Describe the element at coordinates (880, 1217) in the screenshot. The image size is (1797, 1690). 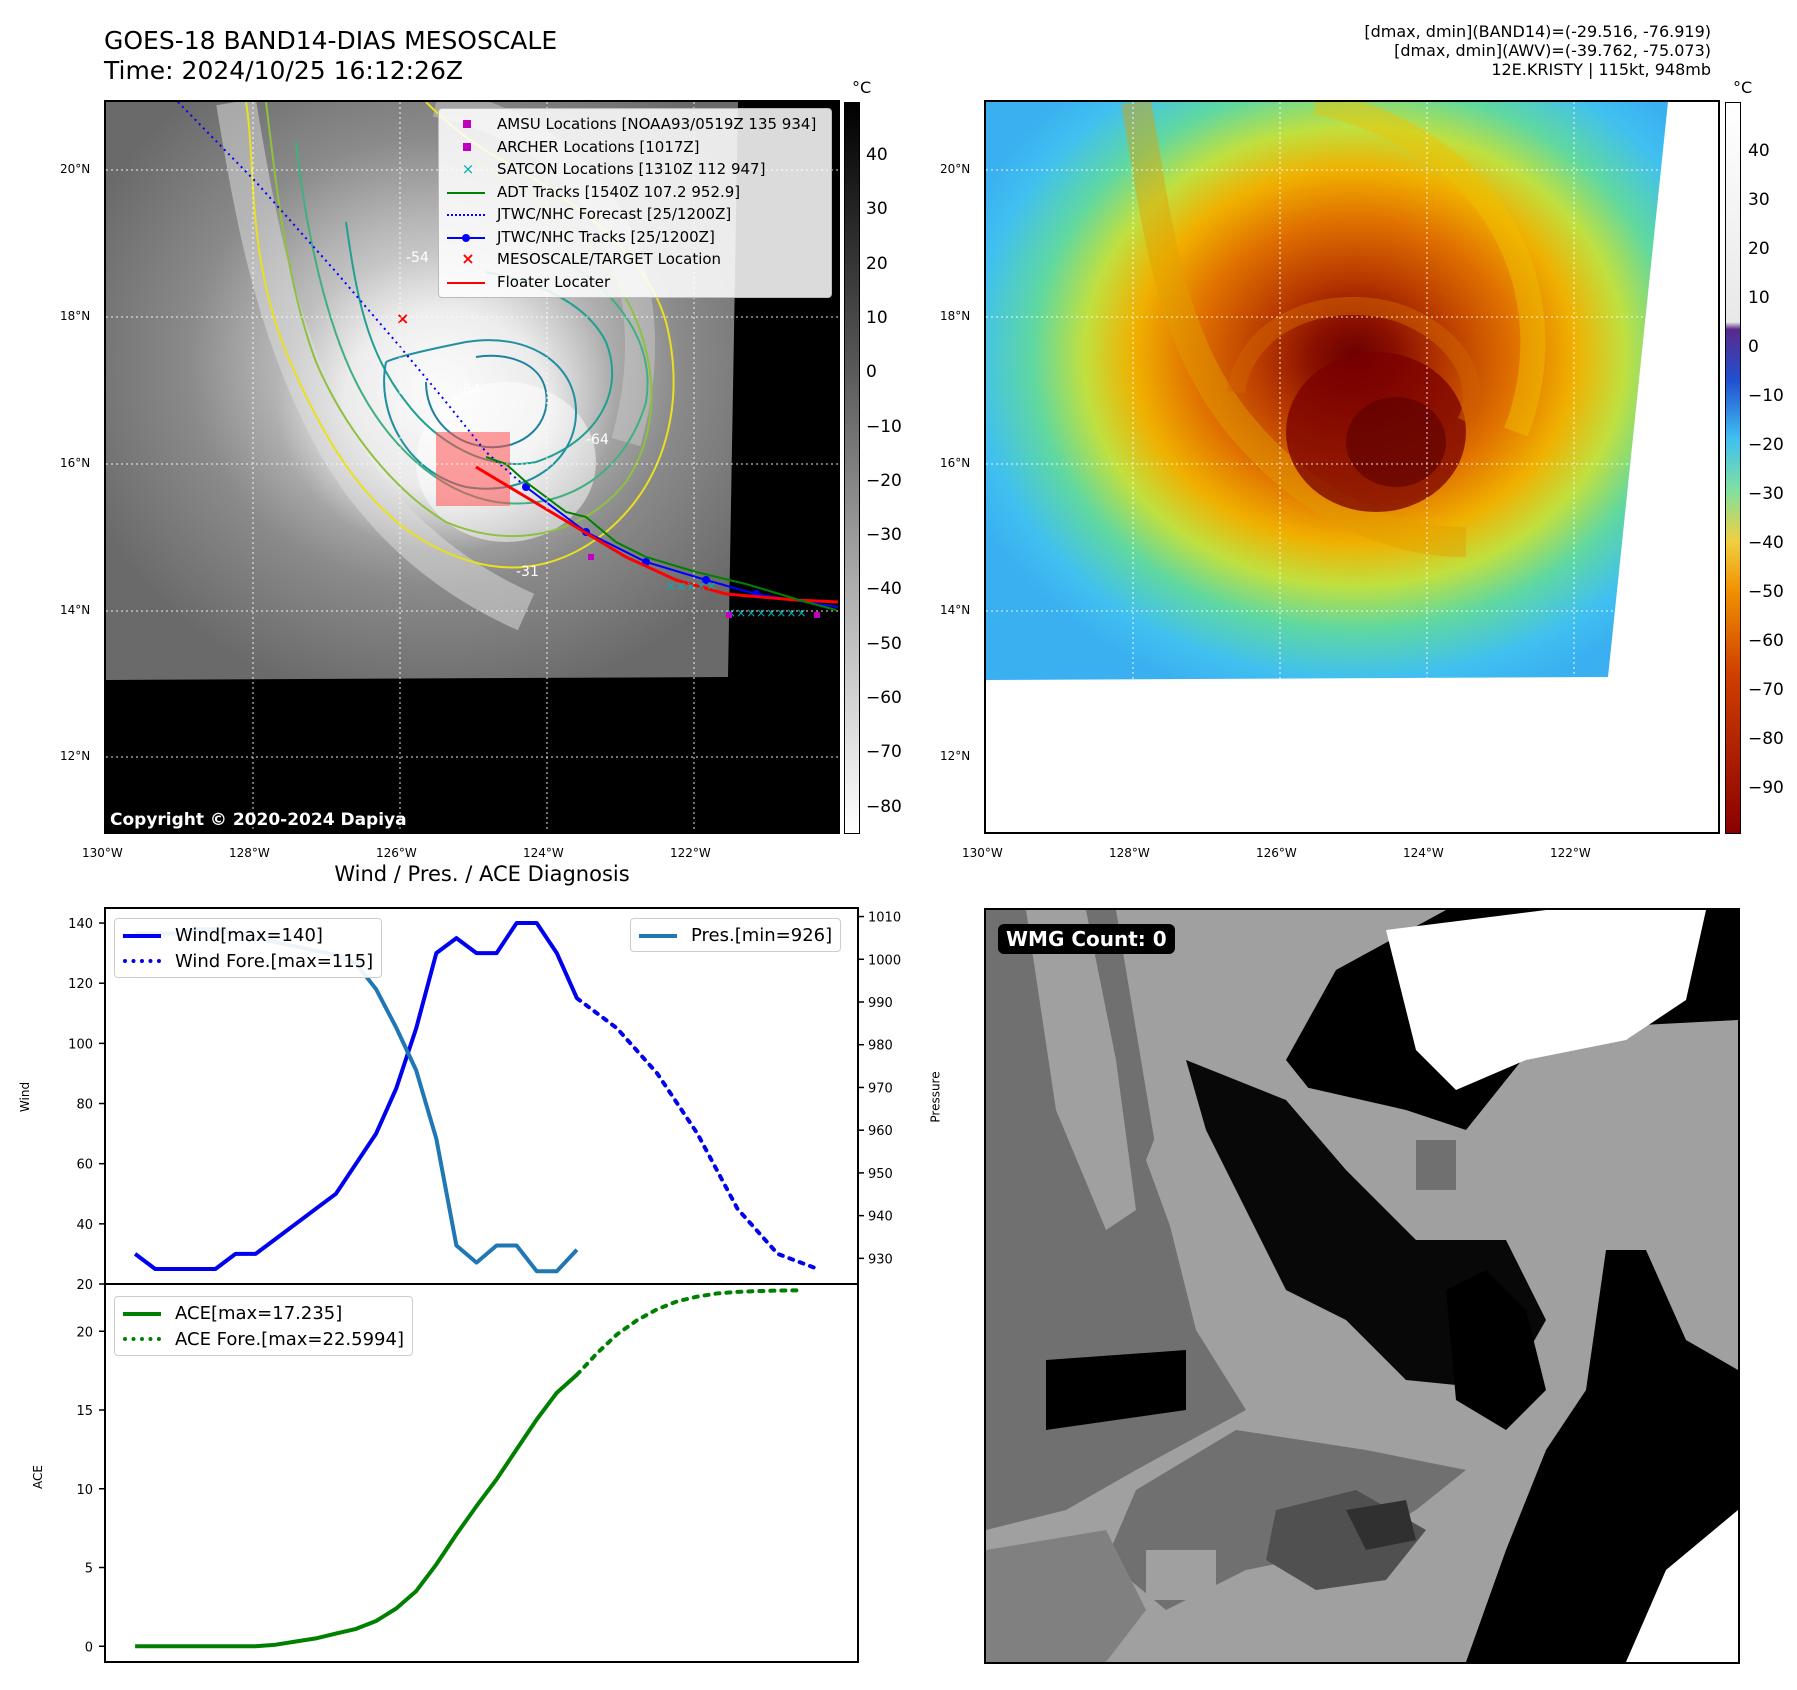
I see `pressure-axis-tick-label: 940` at that location.